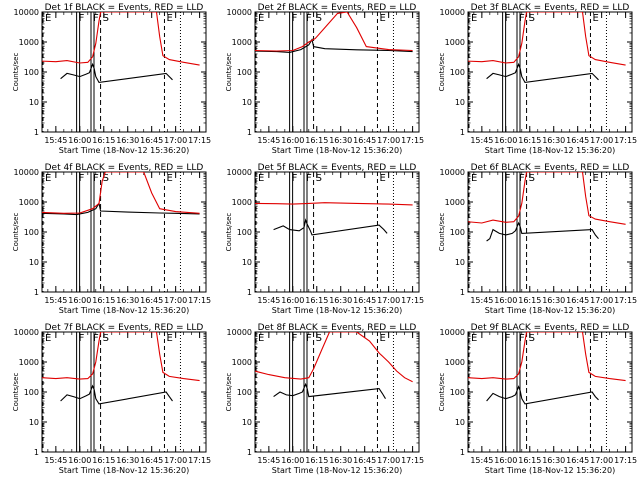  I want to click on panel-title: Det 4f BLACK = Events, RED = LLD, so click(124, 168).